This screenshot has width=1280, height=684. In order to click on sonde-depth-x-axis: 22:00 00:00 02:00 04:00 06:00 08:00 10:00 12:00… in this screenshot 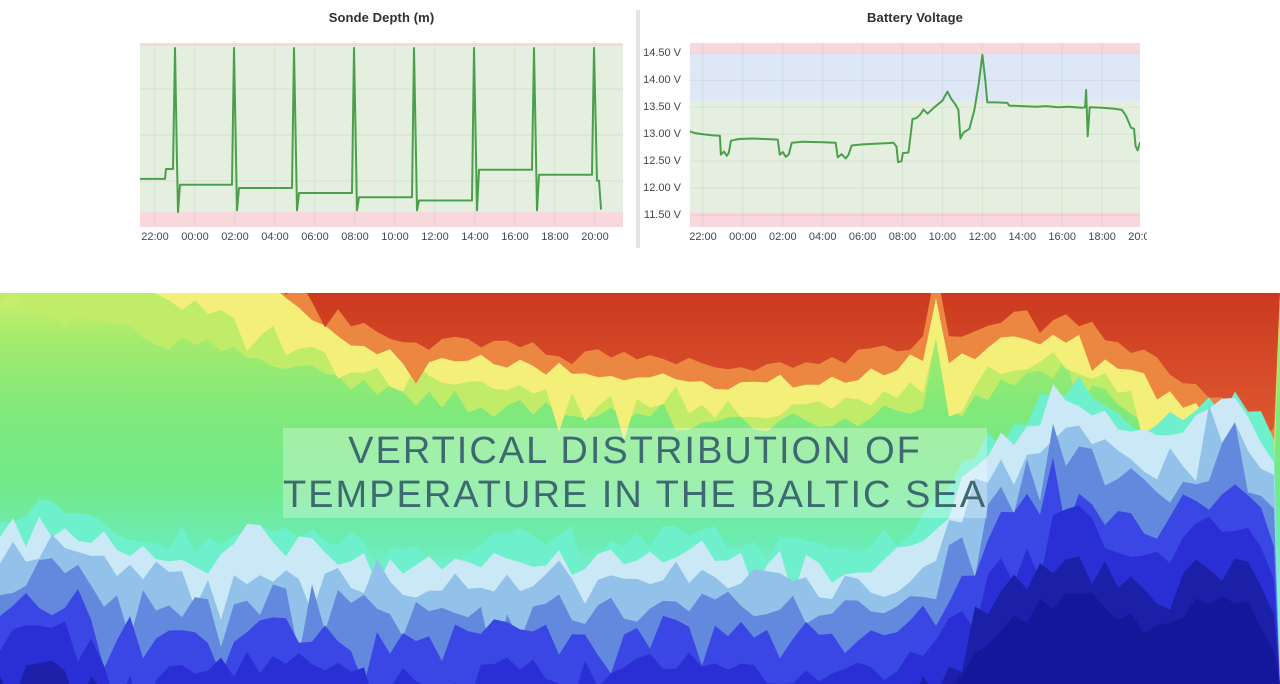, I will do `click(387, 239)`.